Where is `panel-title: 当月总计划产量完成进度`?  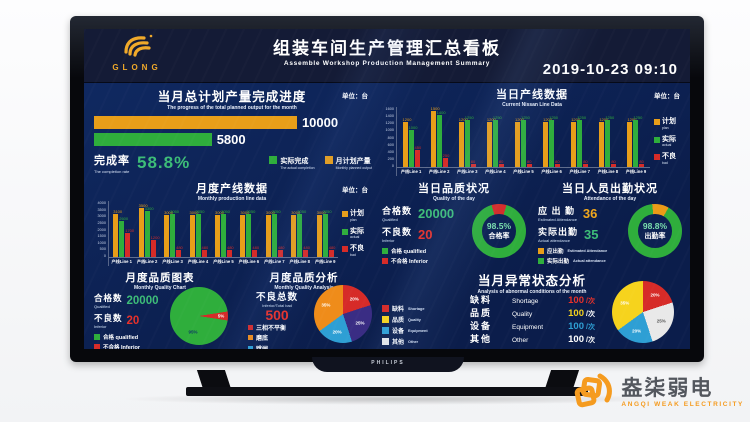 panel-title: 当月总计划产量完成进度 is located at coordinates (232, 97).